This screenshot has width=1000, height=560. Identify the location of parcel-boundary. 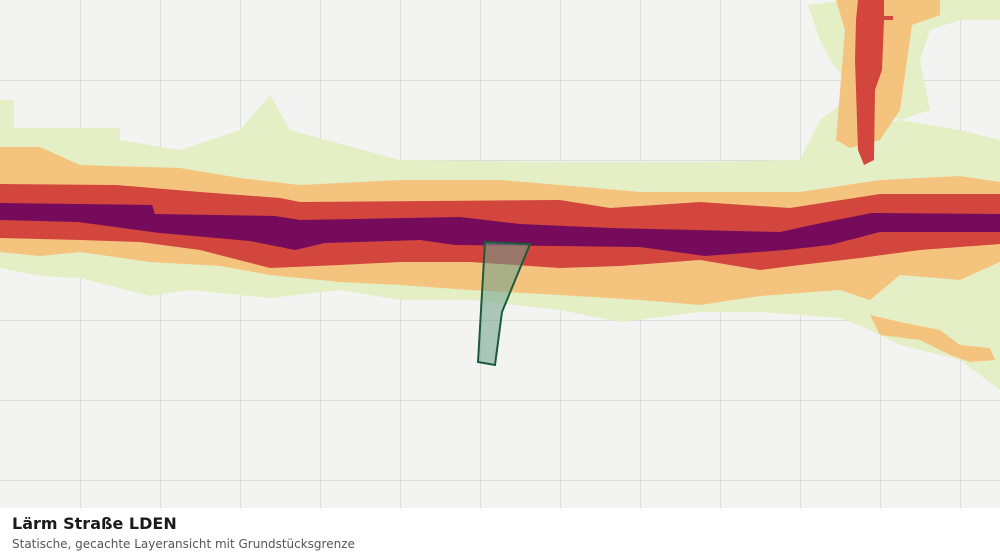
(504, 303).